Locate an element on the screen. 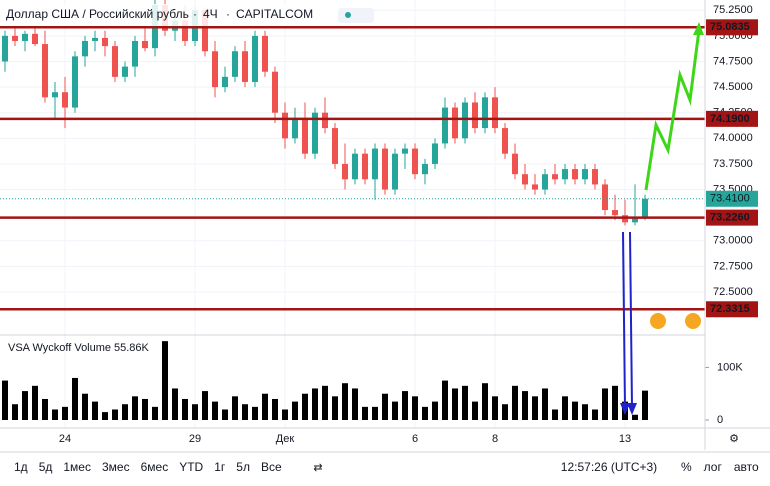 The width and height of the screenshot is (770, 486). settings-icon: ⚙ is located at coordinates (734, 439).